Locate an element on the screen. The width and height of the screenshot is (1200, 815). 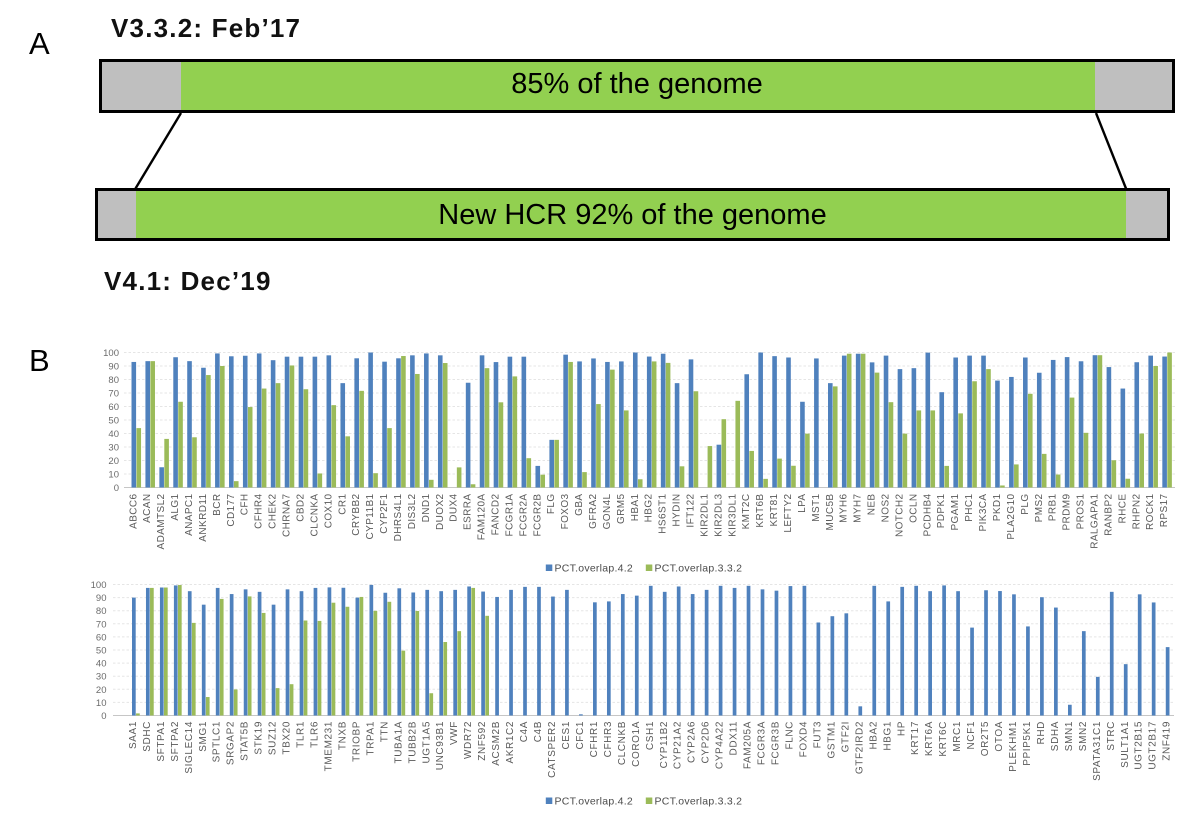
svg-text: SFTPA1 is located at coordinates (161, 741).